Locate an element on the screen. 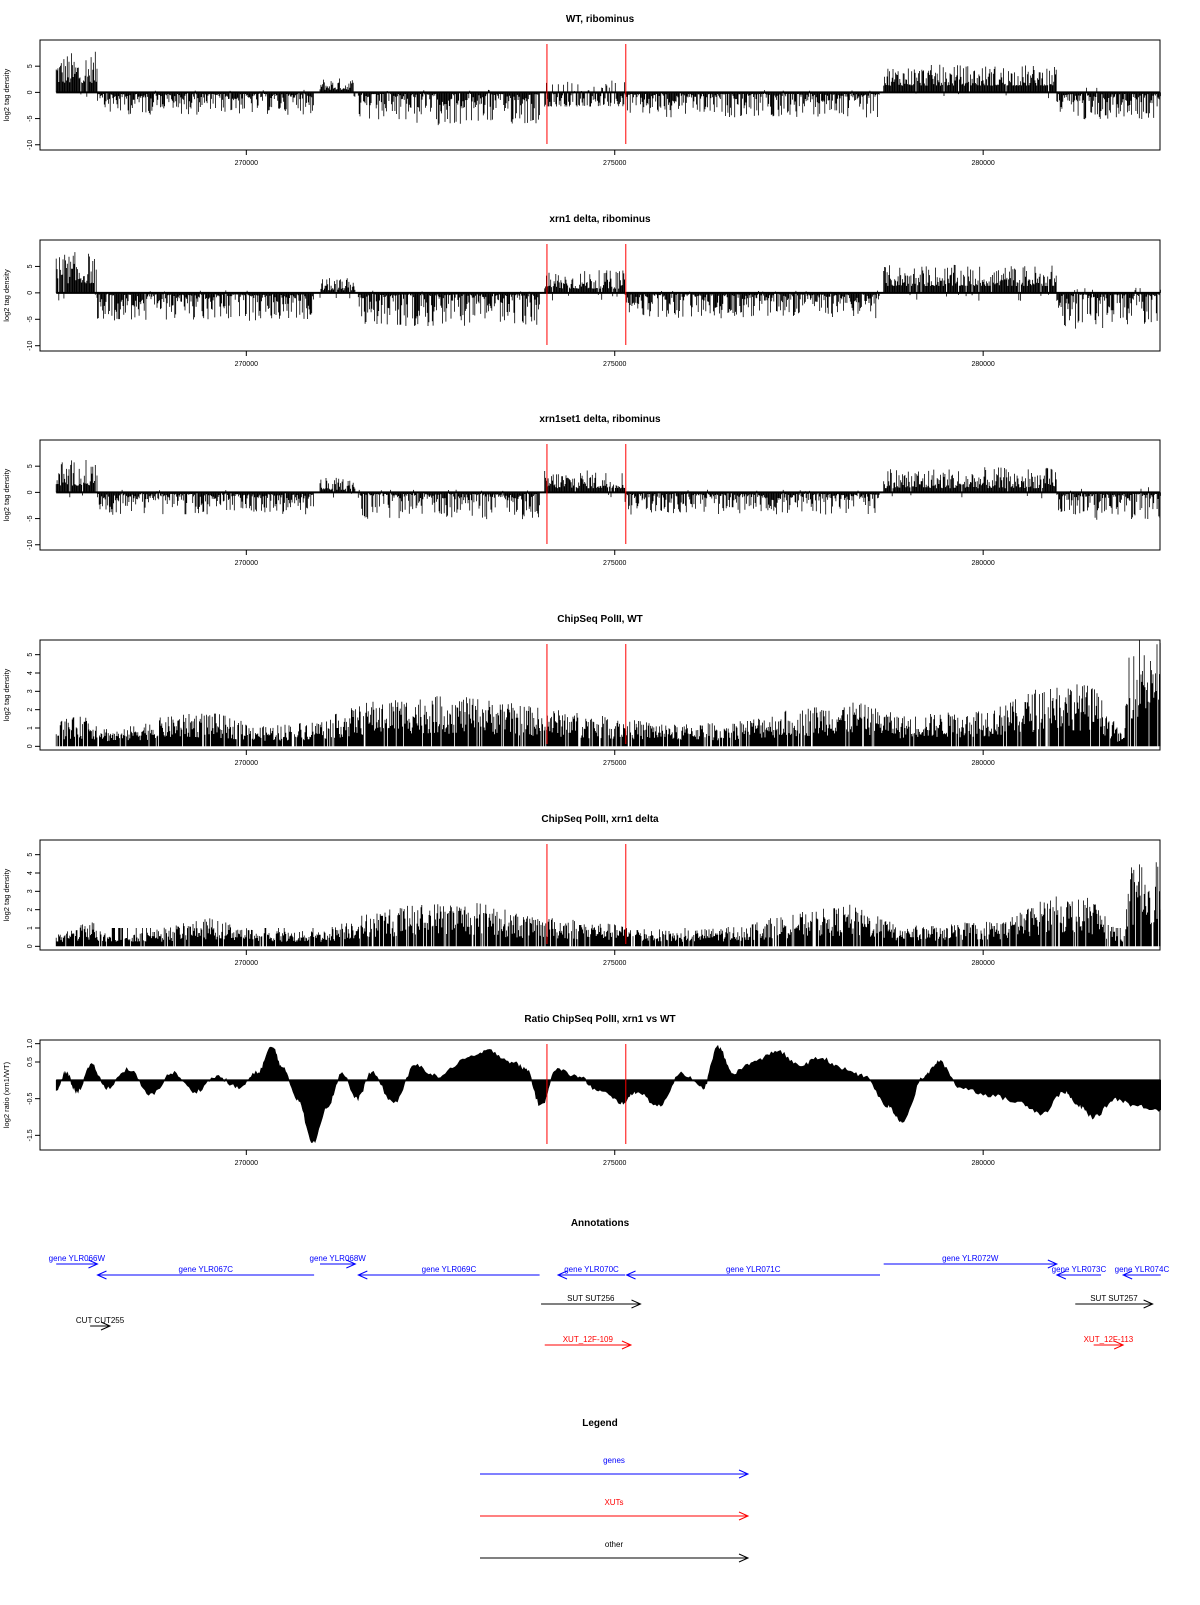 This screenshot has height=1605, width=1200. annotation-label: gene YLR069C is located at coordinates (449, 1269).